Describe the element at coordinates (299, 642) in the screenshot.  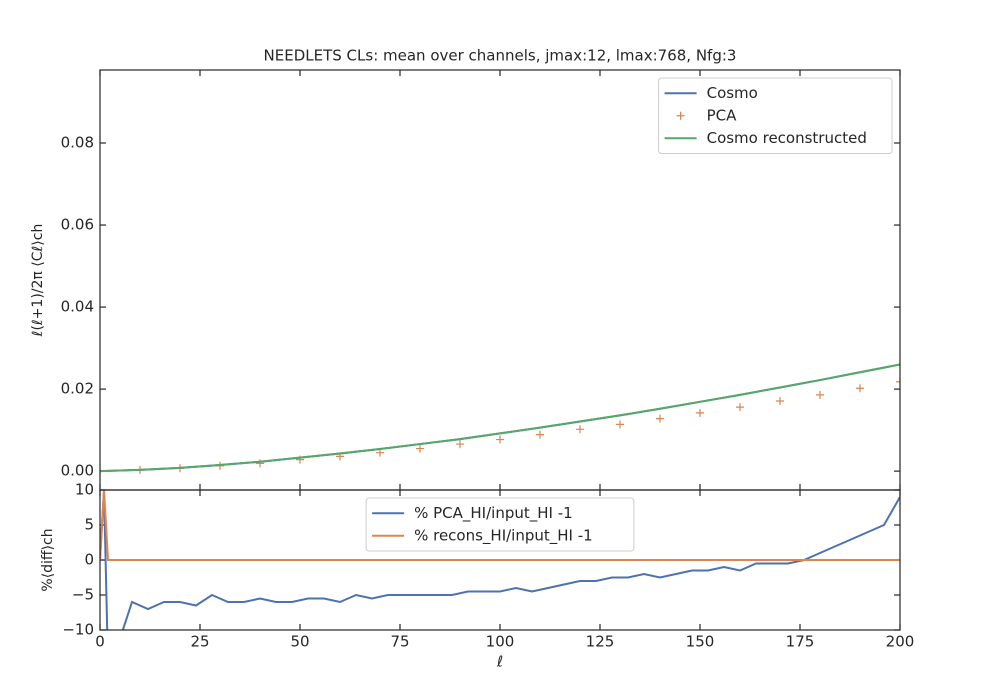
I see `x-tick-label: 50` at that location.